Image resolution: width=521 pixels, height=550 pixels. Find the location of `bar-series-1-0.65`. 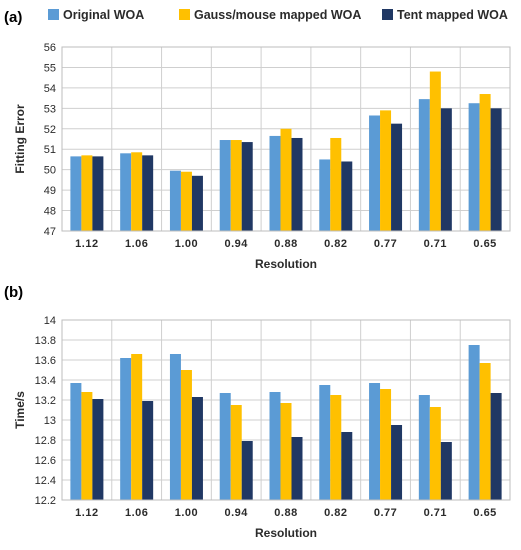

bar-series-1-0.65 is located at coordinates (474, 167).